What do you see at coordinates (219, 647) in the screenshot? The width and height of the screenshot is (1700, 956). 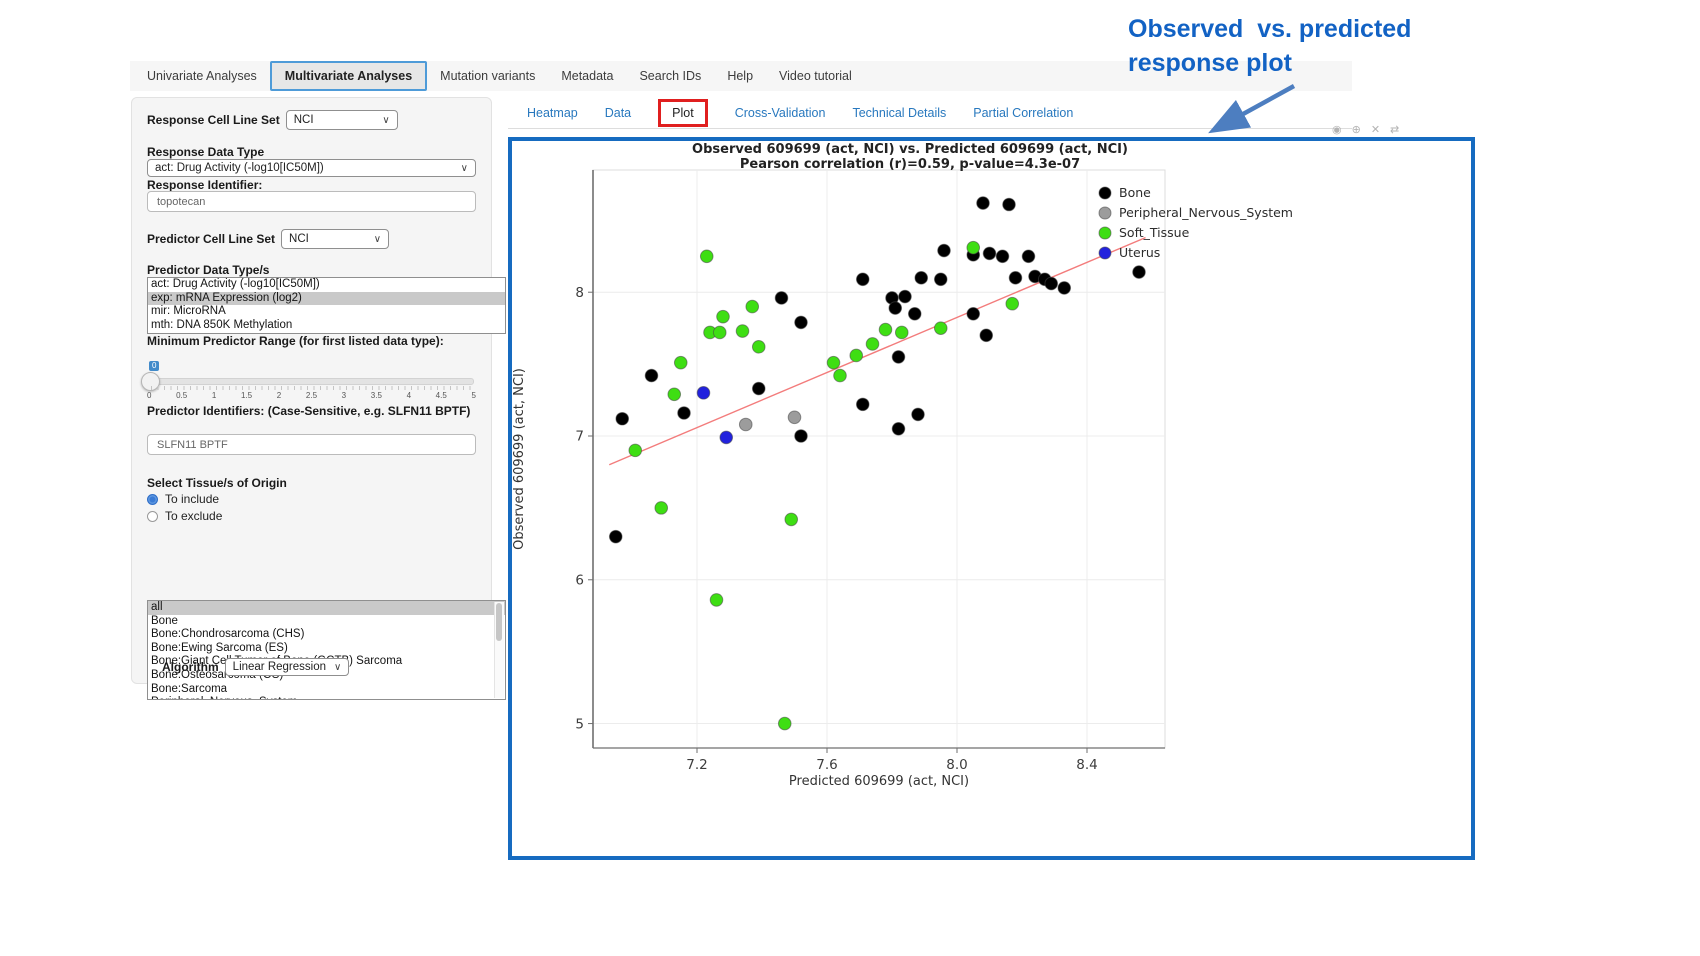 I see `option-bone-ewing-sarcoma-es: Bone:Ewing Sarcoma (ES)` at bounding box center [219, 647].